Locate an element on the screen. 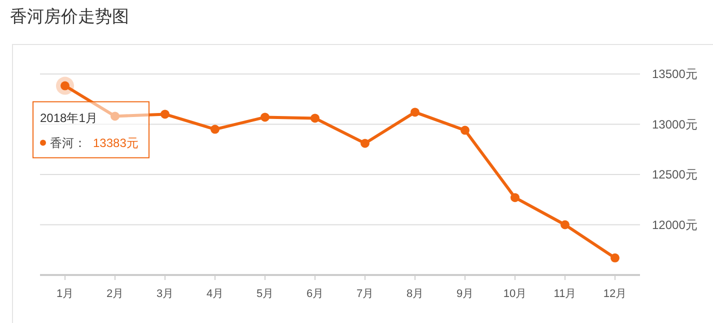 Image resolution: width=713 pixels, height=323 pixels. x-tick-label: 2月 is located at coordinates (115, 294).